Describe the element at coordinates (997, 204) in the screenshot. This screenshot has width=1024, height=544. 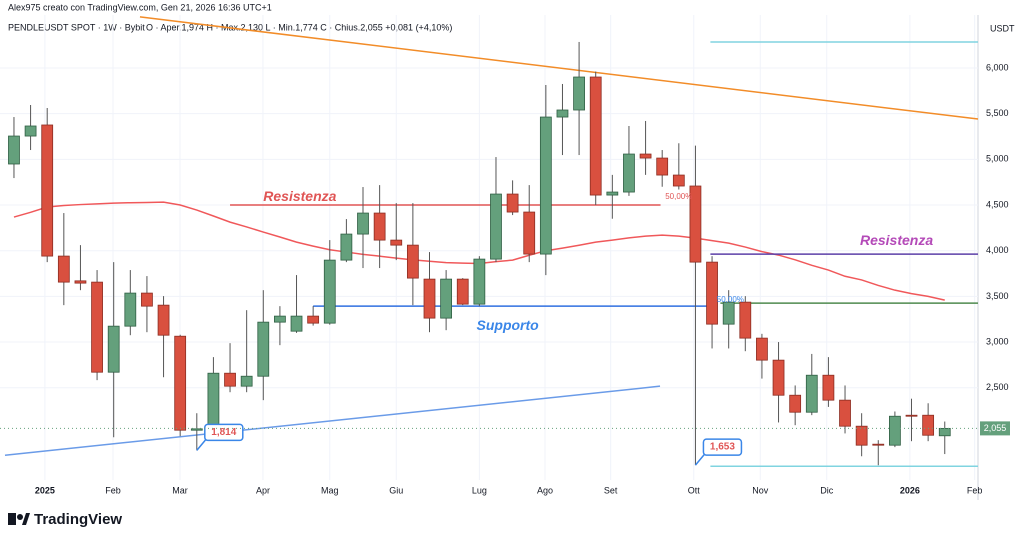
I see `y-tick-label: 4,500` at that location.